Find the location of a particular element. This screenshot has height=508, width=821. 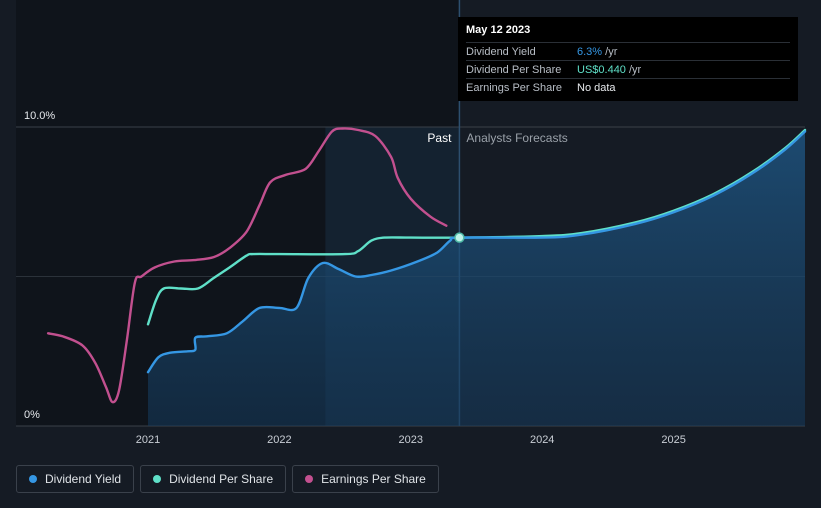

tooltip-label: Earnings Per Share is located at coordinates (514, 87).